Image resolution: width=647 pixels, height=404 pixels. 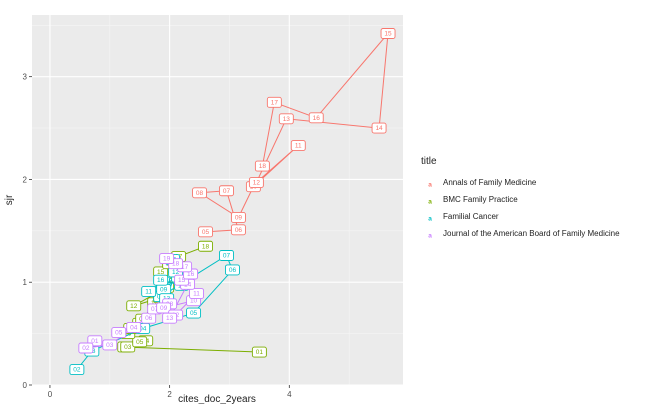 I want to click on data-point: 07, so click(x=226, y=255).